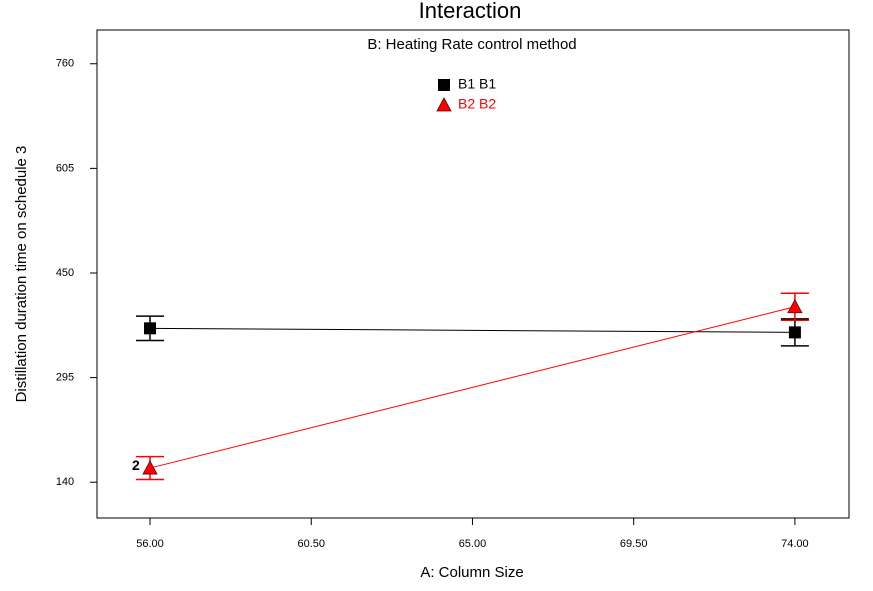  What do you see at coordinates (634, 544) in the screenshot?
I see `x-tick-label: 69.50` at bounding box center [634, 544].